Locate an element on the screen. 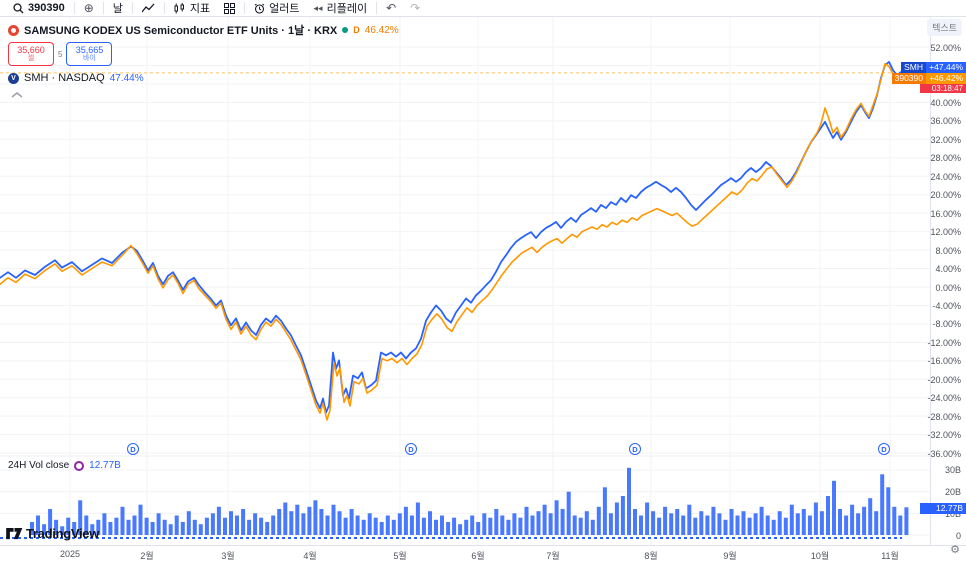  buy-price: 35,665 is located at coordinates (89, 50).